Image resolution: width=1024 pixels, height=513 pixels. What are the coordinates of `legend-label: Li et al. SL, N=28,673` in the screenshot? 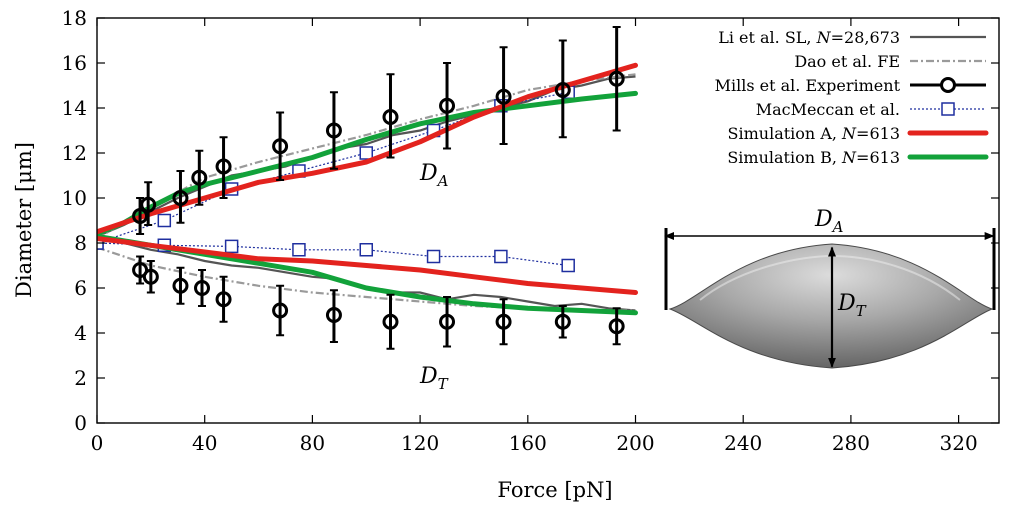 It's located at (809, 37).